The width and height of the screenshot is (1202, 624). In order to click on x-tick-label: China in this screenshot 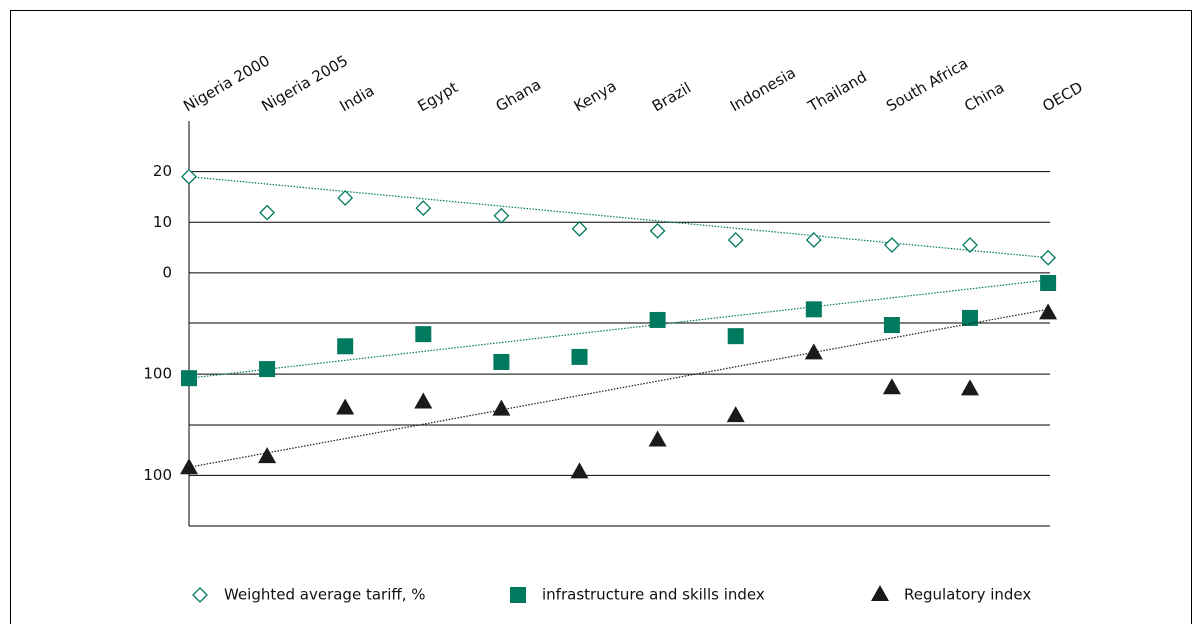, I will do `click(984, 96)`.